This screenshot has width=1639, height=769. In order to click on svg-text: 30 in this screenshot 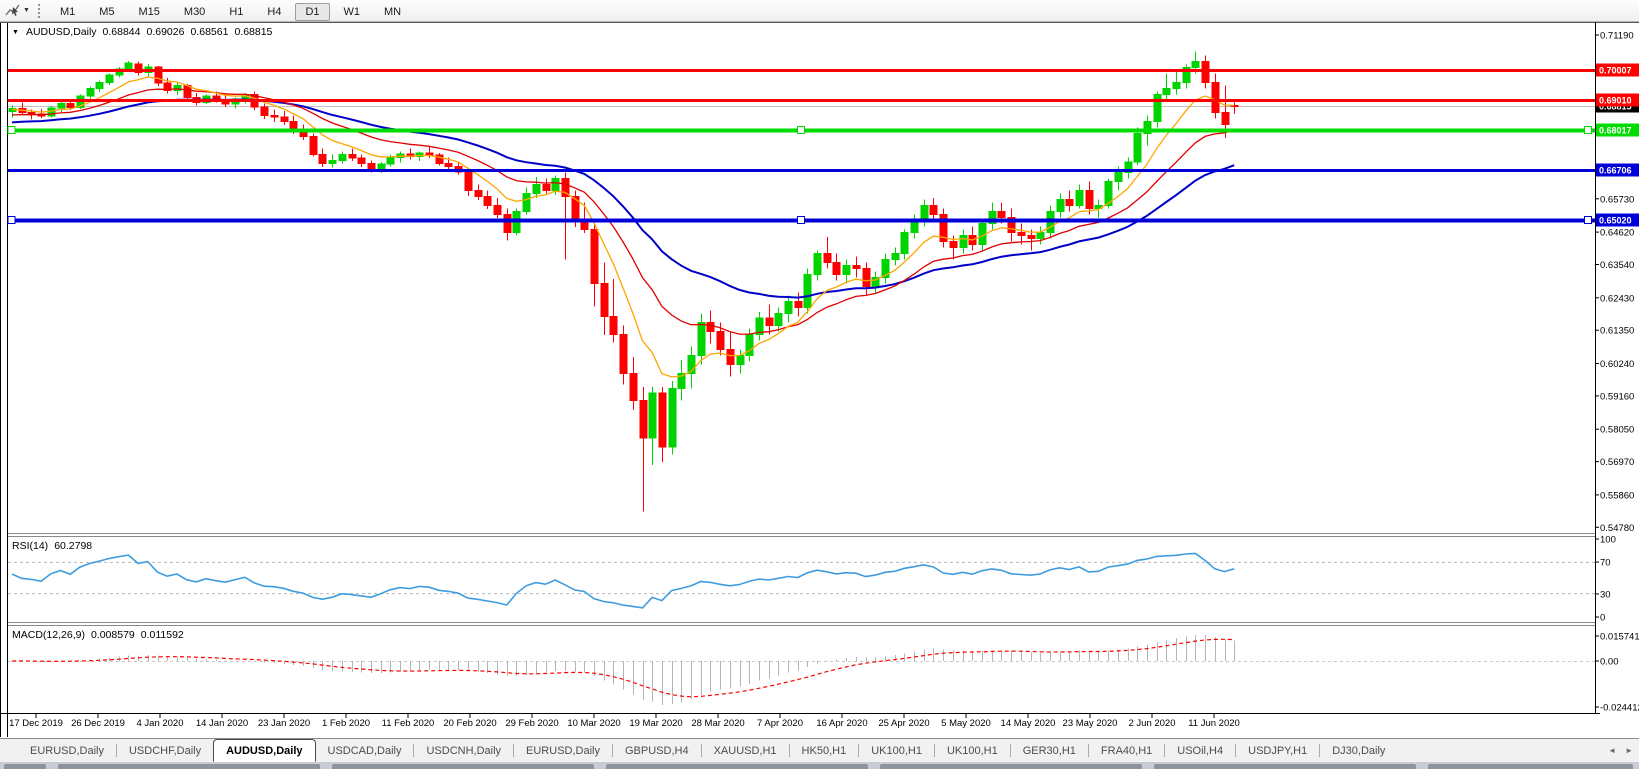, I will do `click(1605, 595)`.